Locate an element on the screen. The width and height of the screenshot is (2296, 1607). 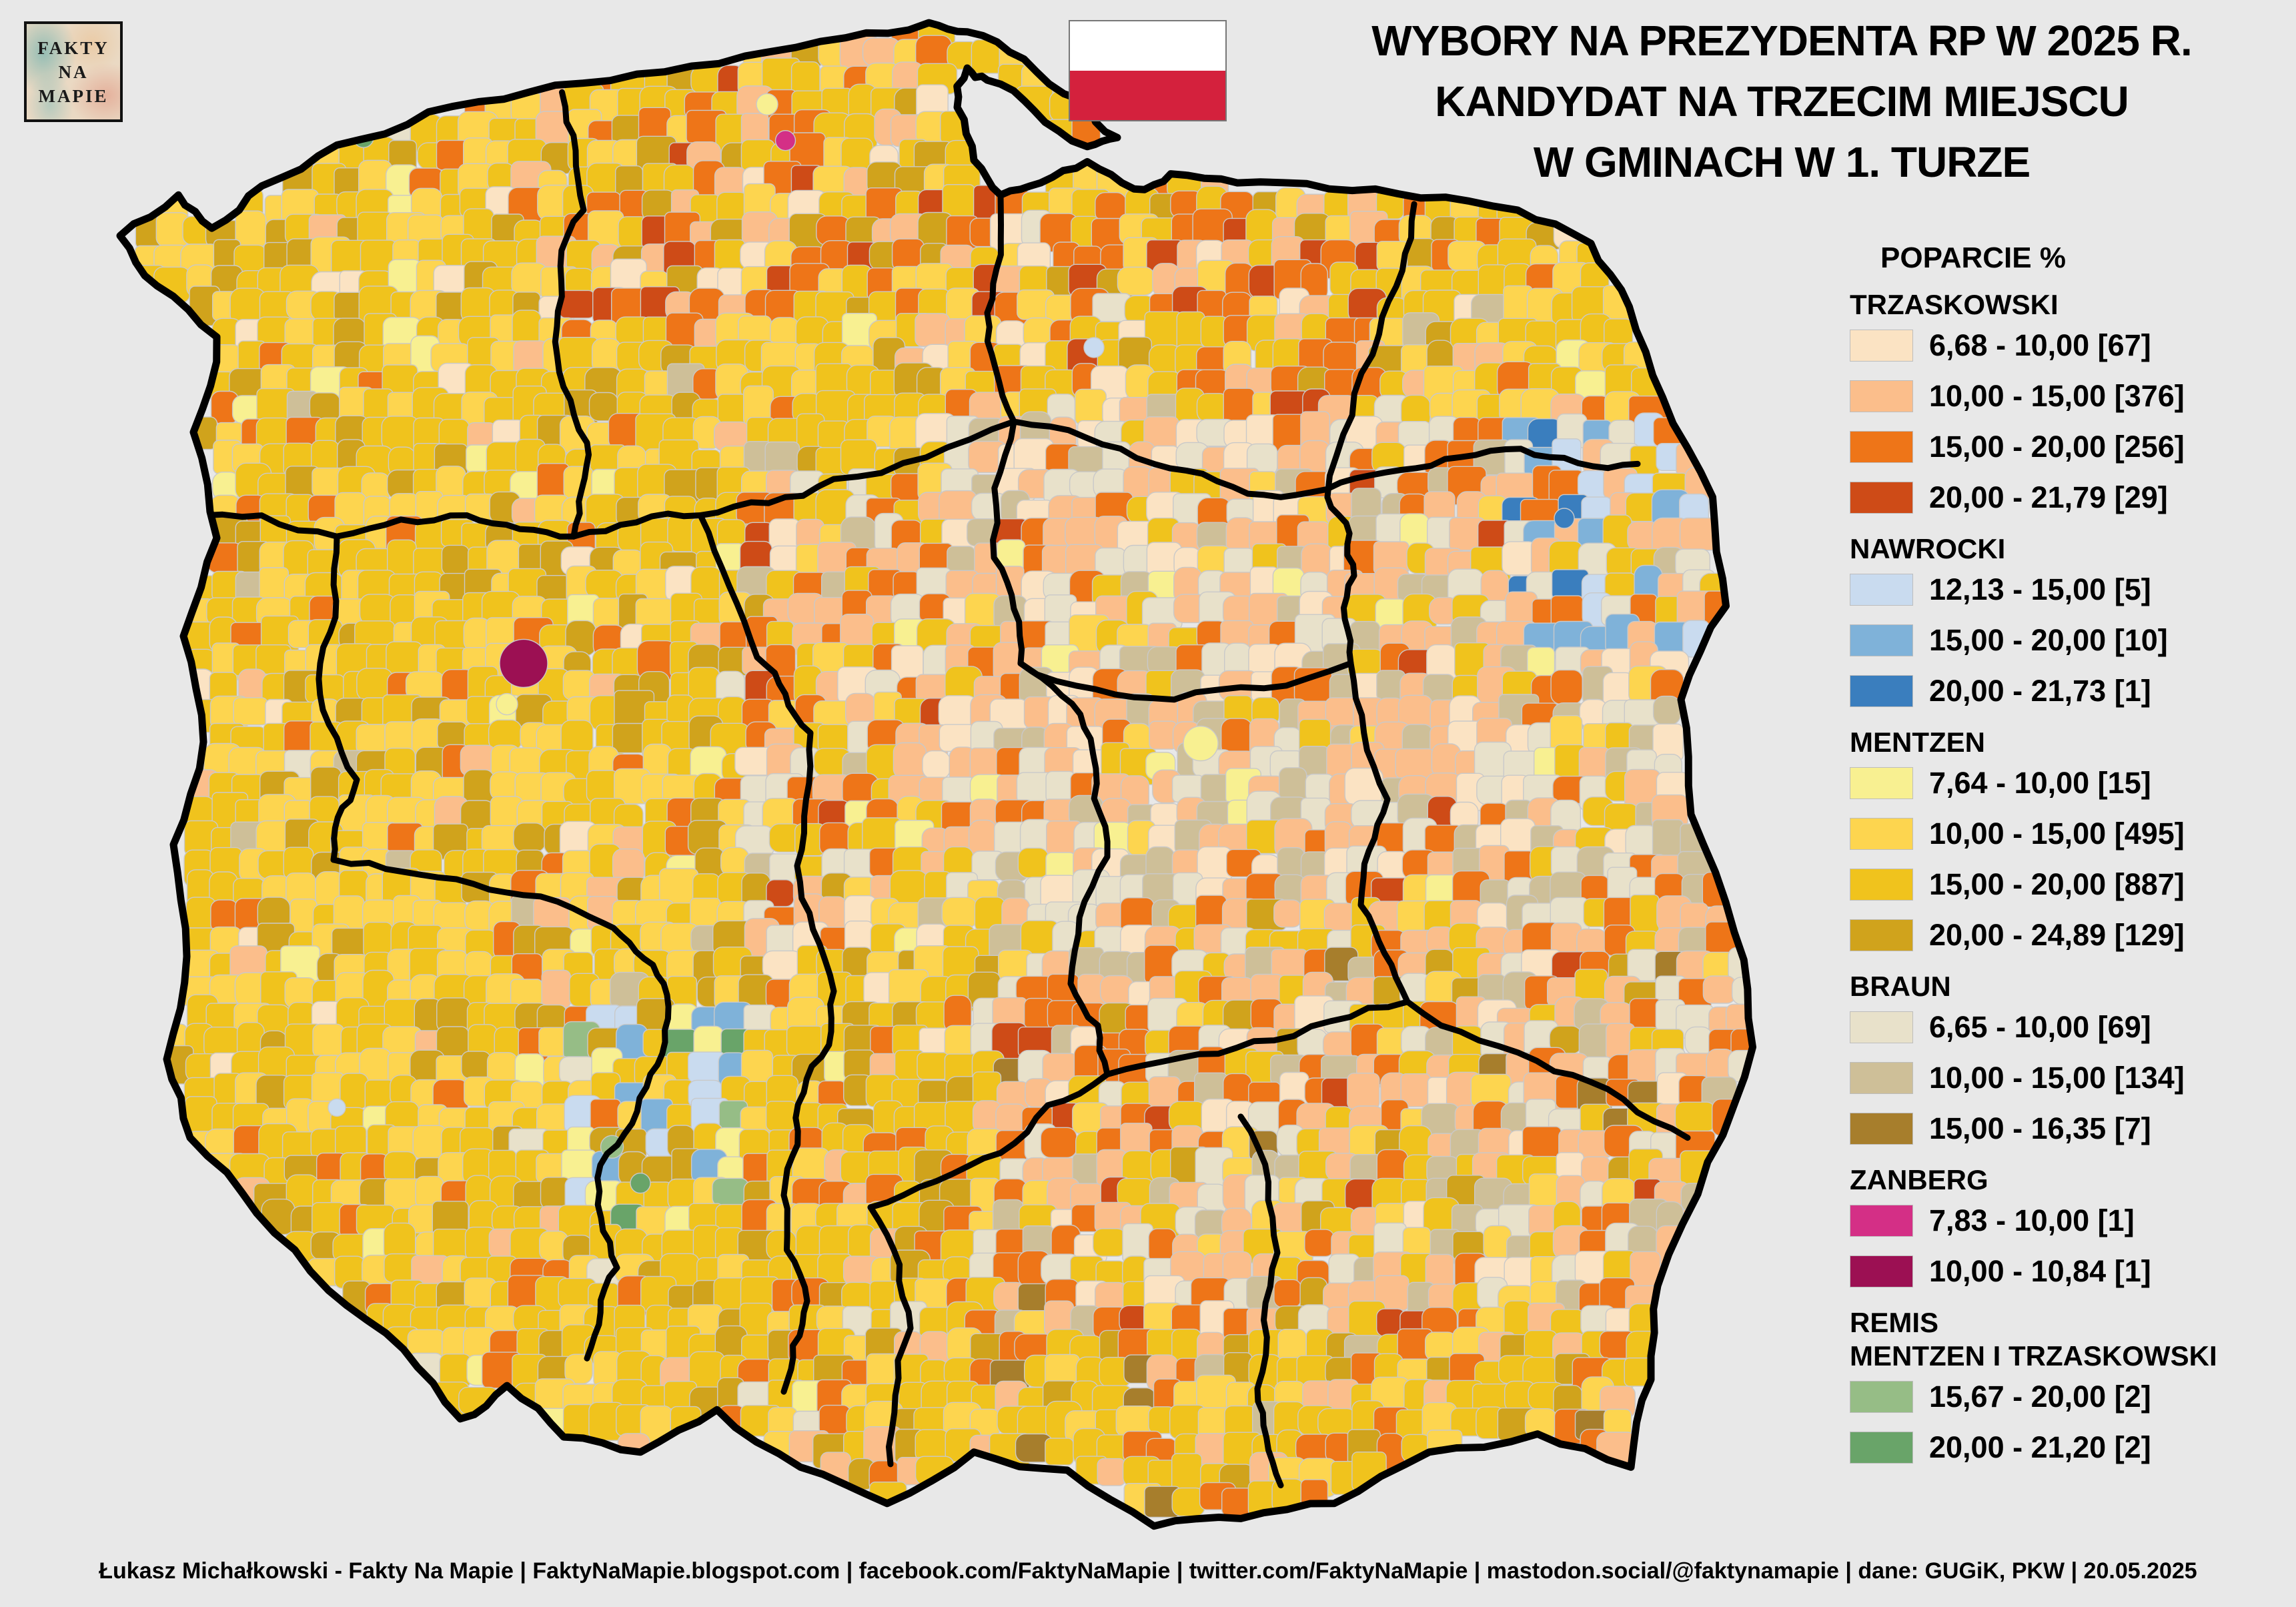
legend-row: 20,00 - 24,89 [129] is located at coordinates (2073, 936).